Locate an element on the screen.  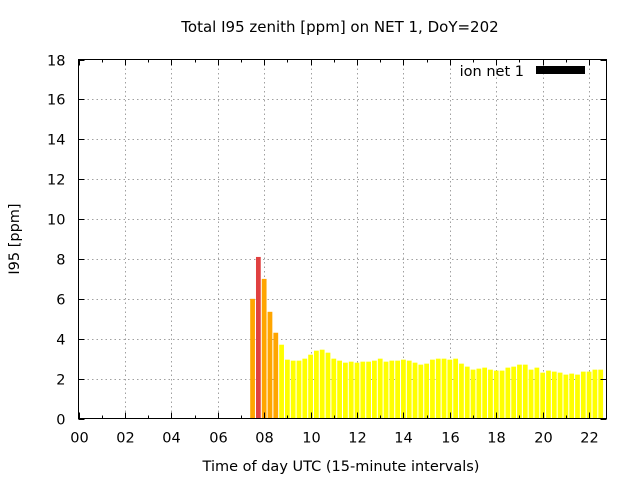
y-tick-label: 8 is located at coordinates (60, 261).